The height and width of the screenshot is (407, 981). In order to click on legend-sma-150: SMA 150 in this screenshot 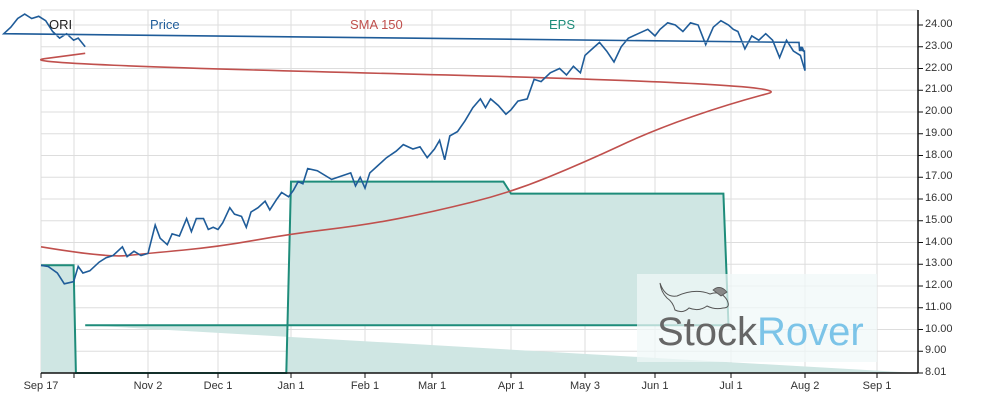, I will do `click(376, 24)`.